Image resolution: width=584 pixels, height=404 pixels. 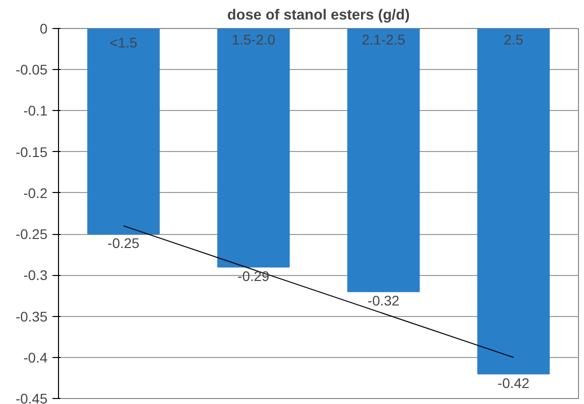 What do you see at coordinates (254, 276) in the screenshot?
I see `data-label: -0.29` at bounding box center [254, 276].